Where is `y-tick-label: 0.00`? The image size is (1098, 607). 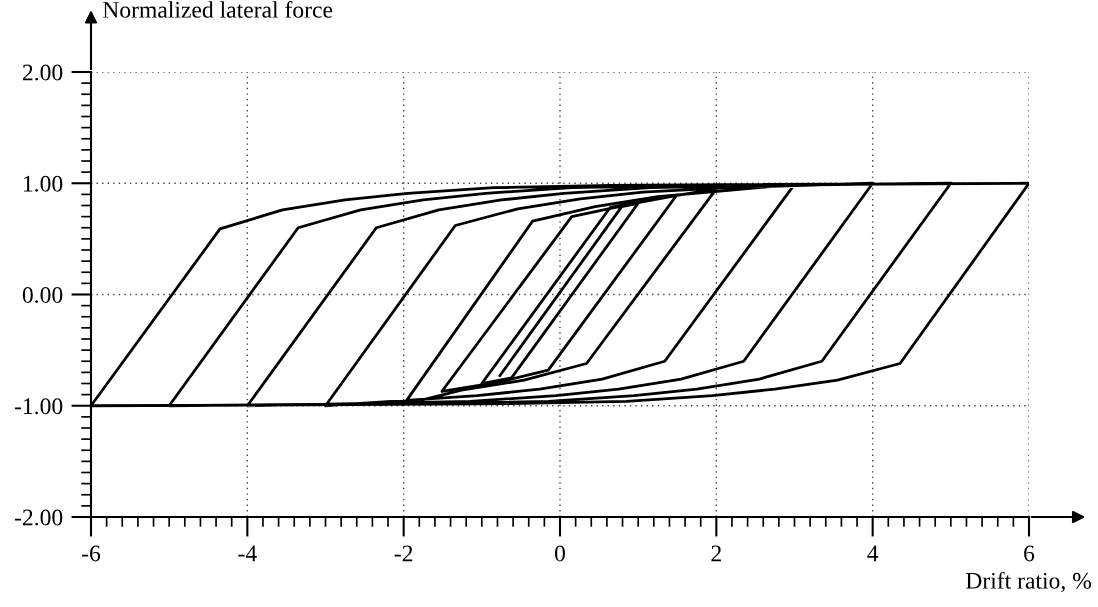 y-tick-label: 0.00 is located at coordinates (42, 295).